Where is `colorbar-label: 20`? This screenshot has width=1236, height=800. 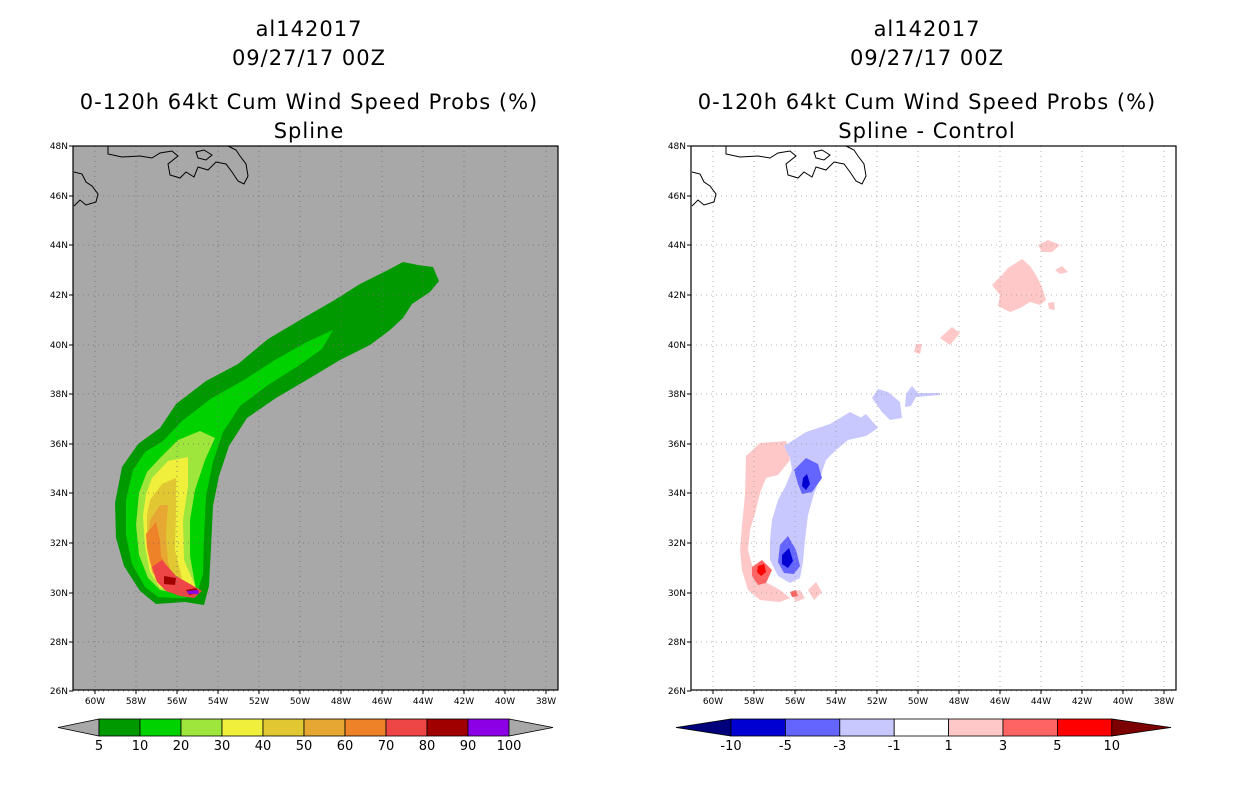
colorbar-label: 20 is located at coordinates (181, 746).